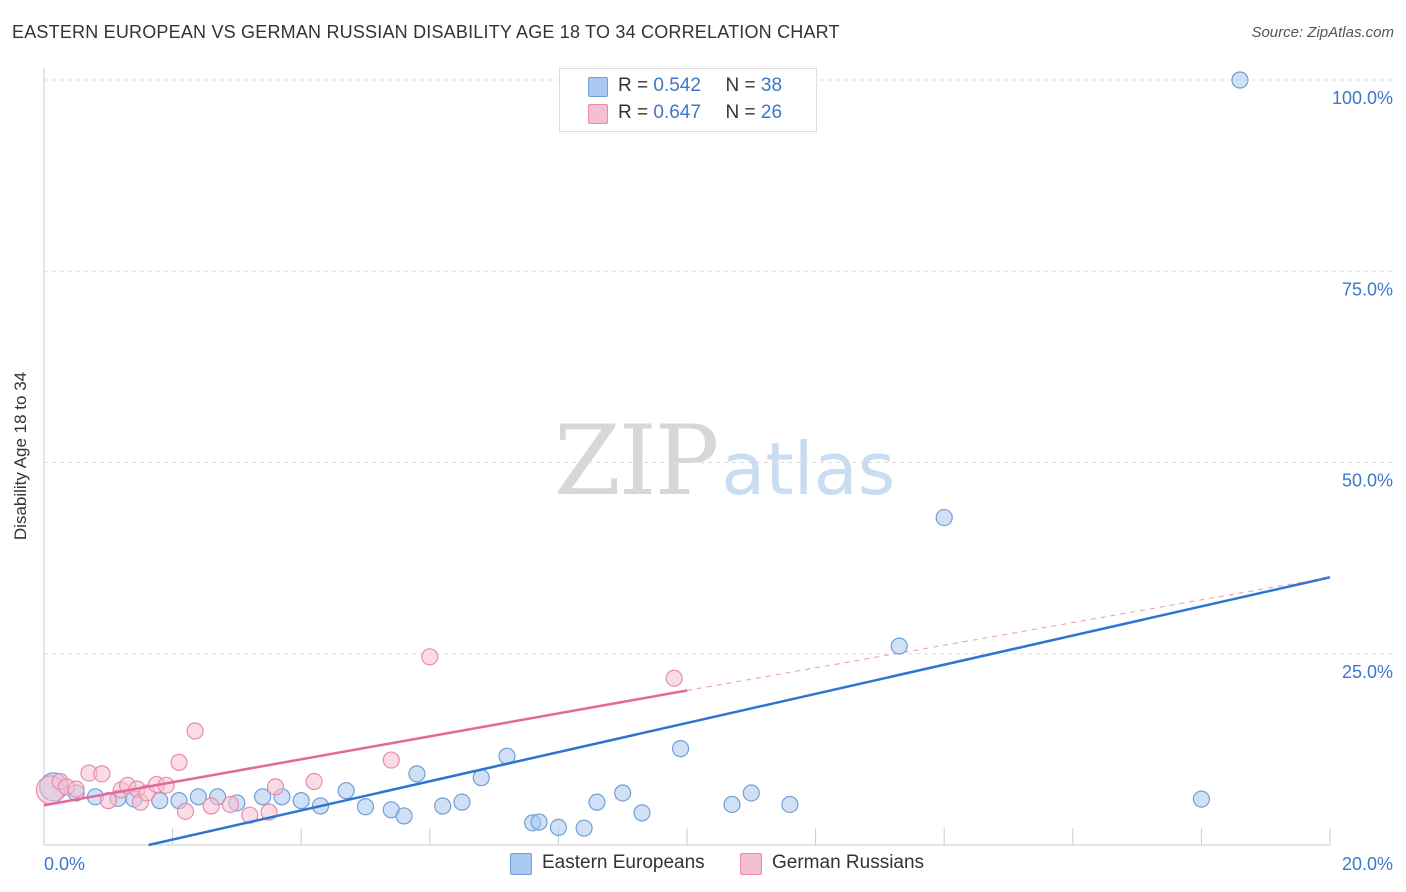 The width and height of the screenshot is (1406, 892). I want to click on n-value: 26, so click(771, 112).